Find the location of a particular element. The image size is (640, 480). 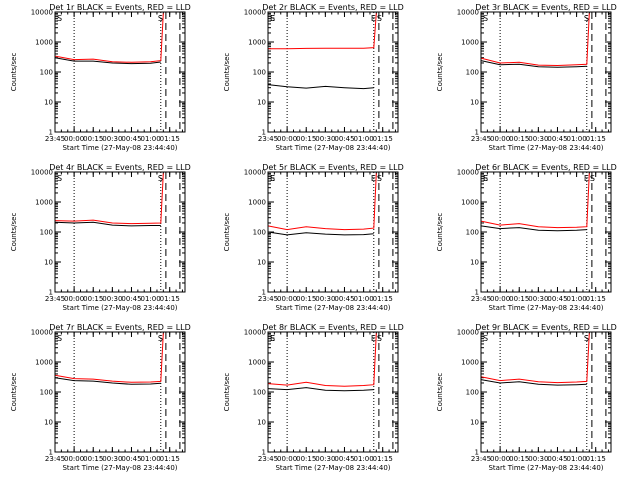

chart-title: Det 8r BLACK = Events, RED = LLD is located at coordinates (333, 327).